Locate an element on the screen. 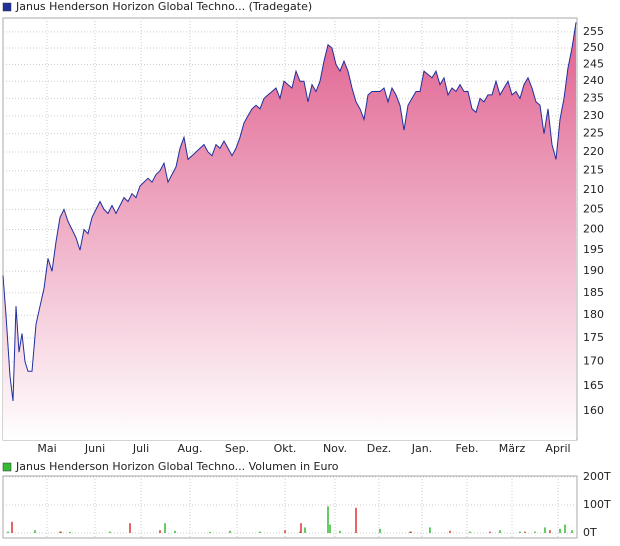 This screenshot has height=546, width=620. y-tick-label: 160 is located at coordinates (593, 410).